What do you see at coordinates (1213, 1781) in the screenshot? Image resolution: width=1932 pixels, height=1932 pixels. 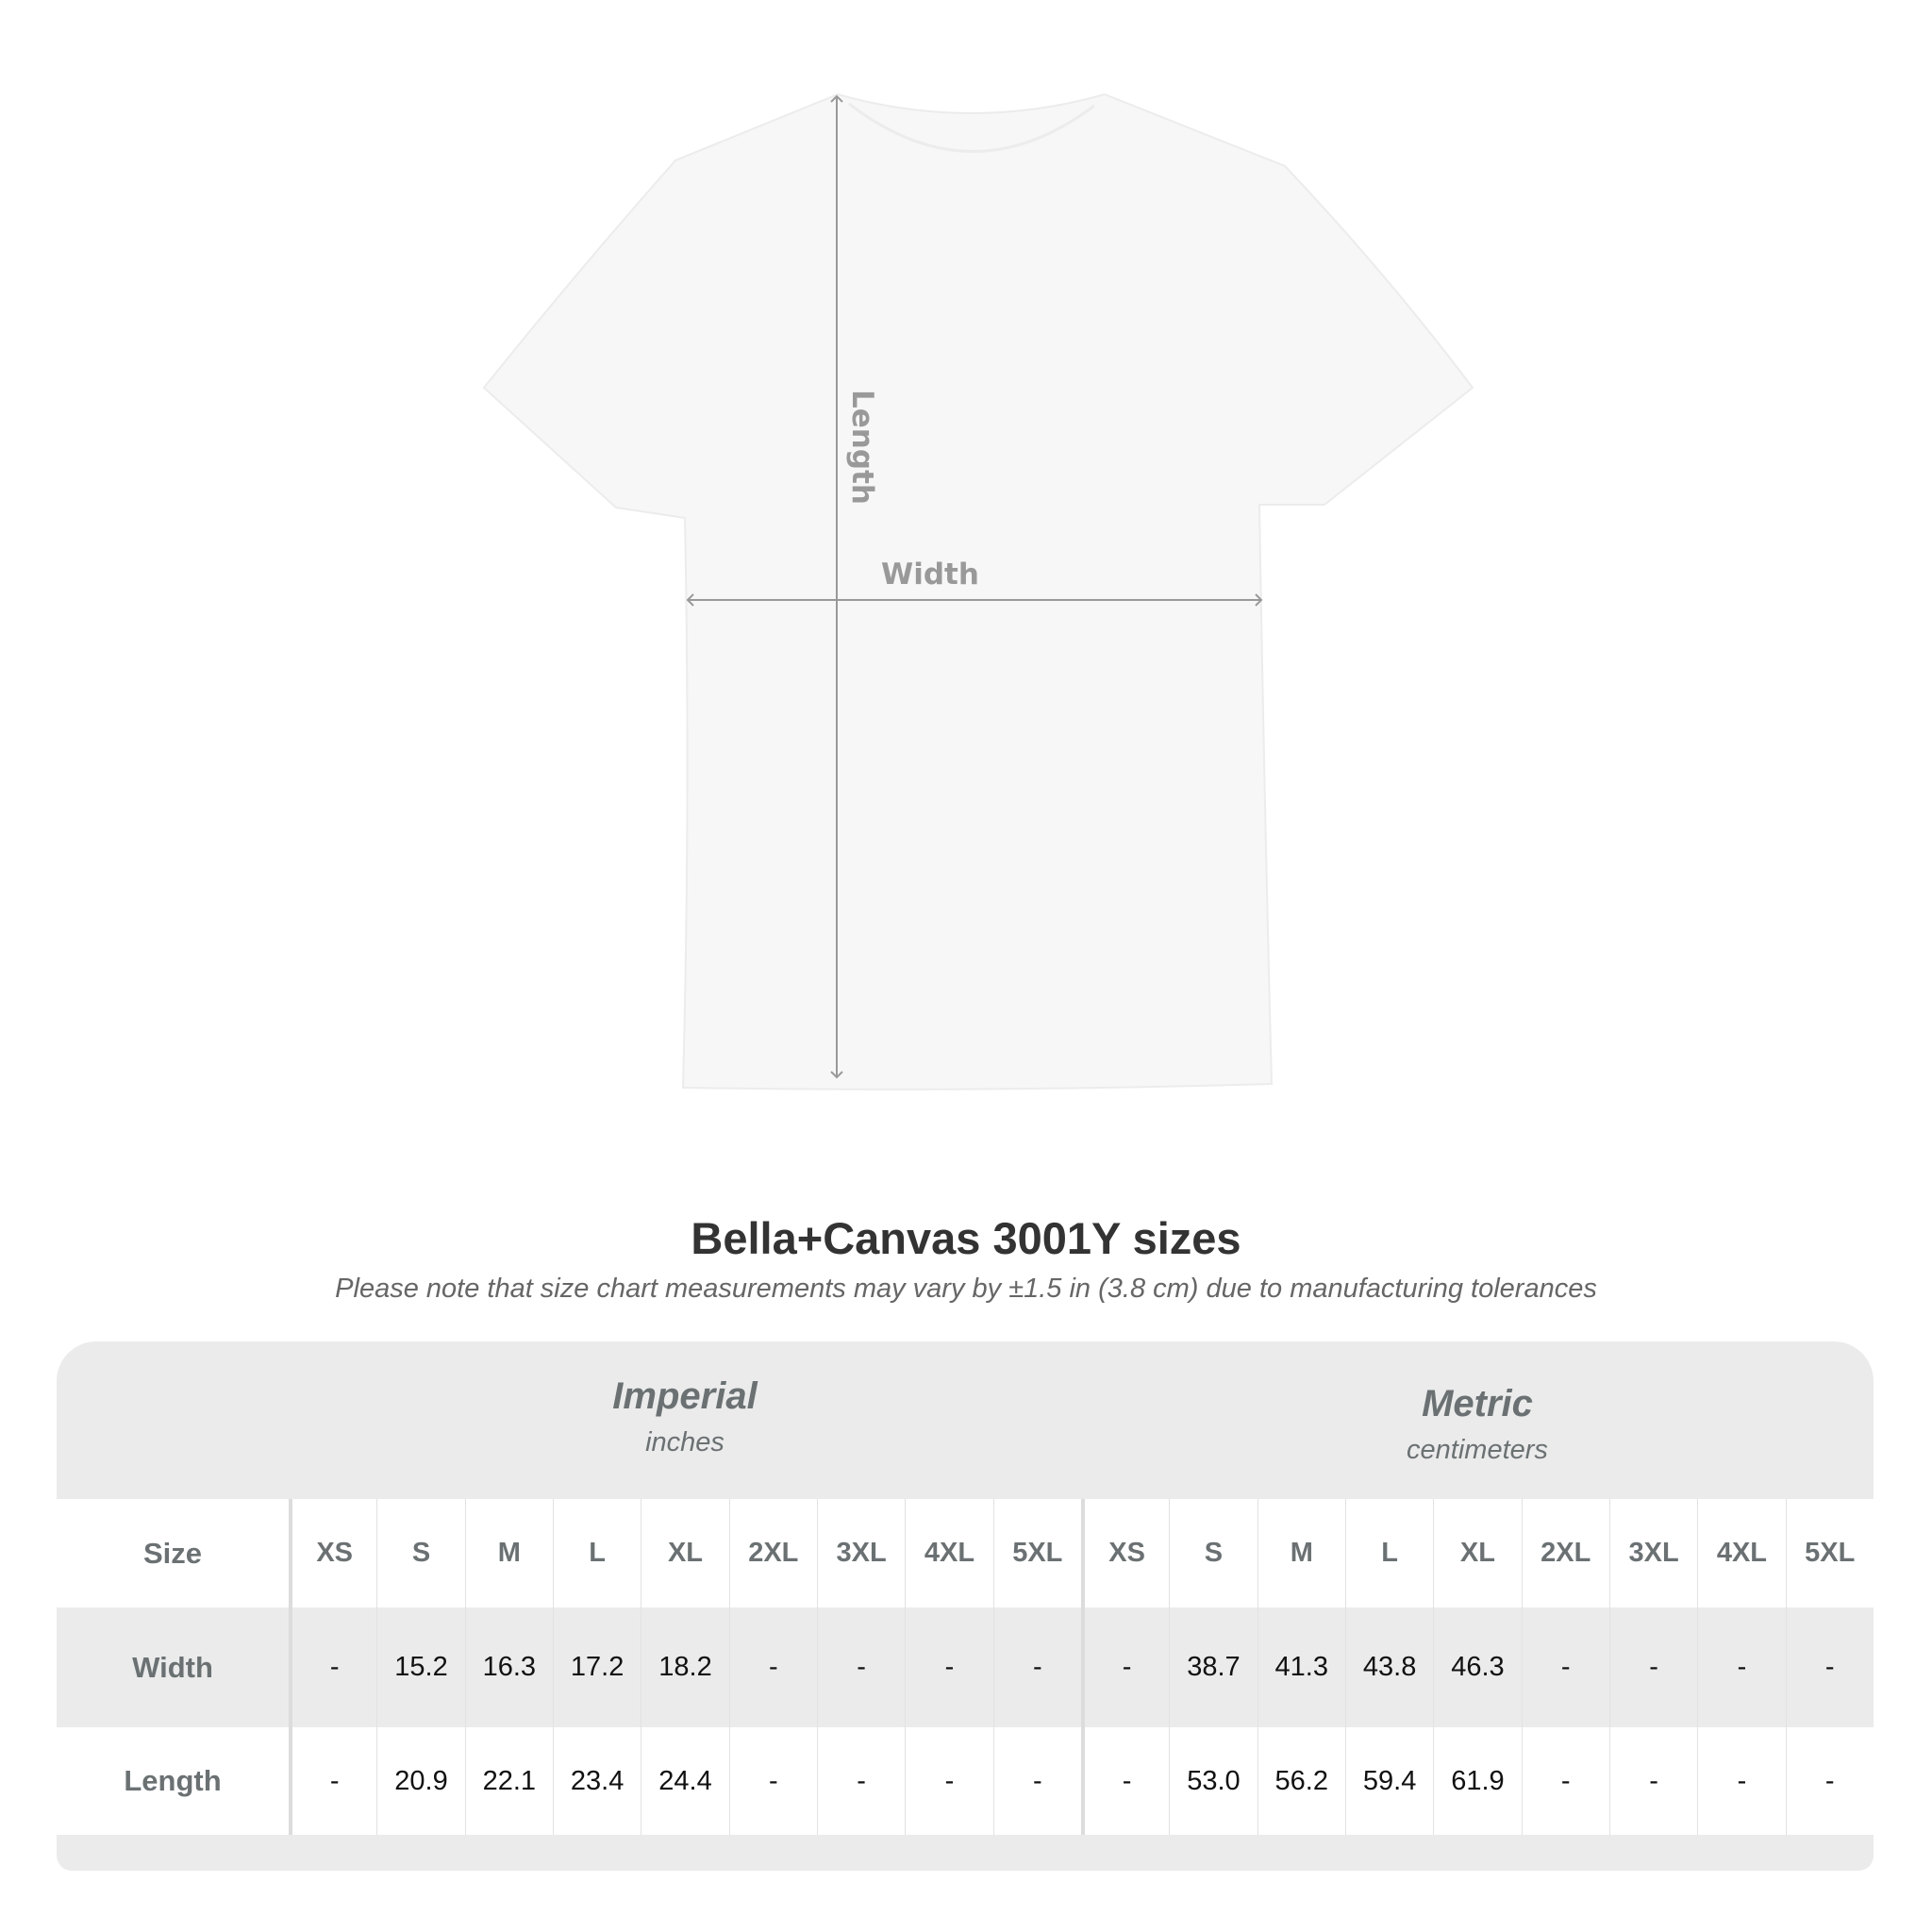 I see `value-cell-metric: 53.0` at bounding box center [1213, 1781].